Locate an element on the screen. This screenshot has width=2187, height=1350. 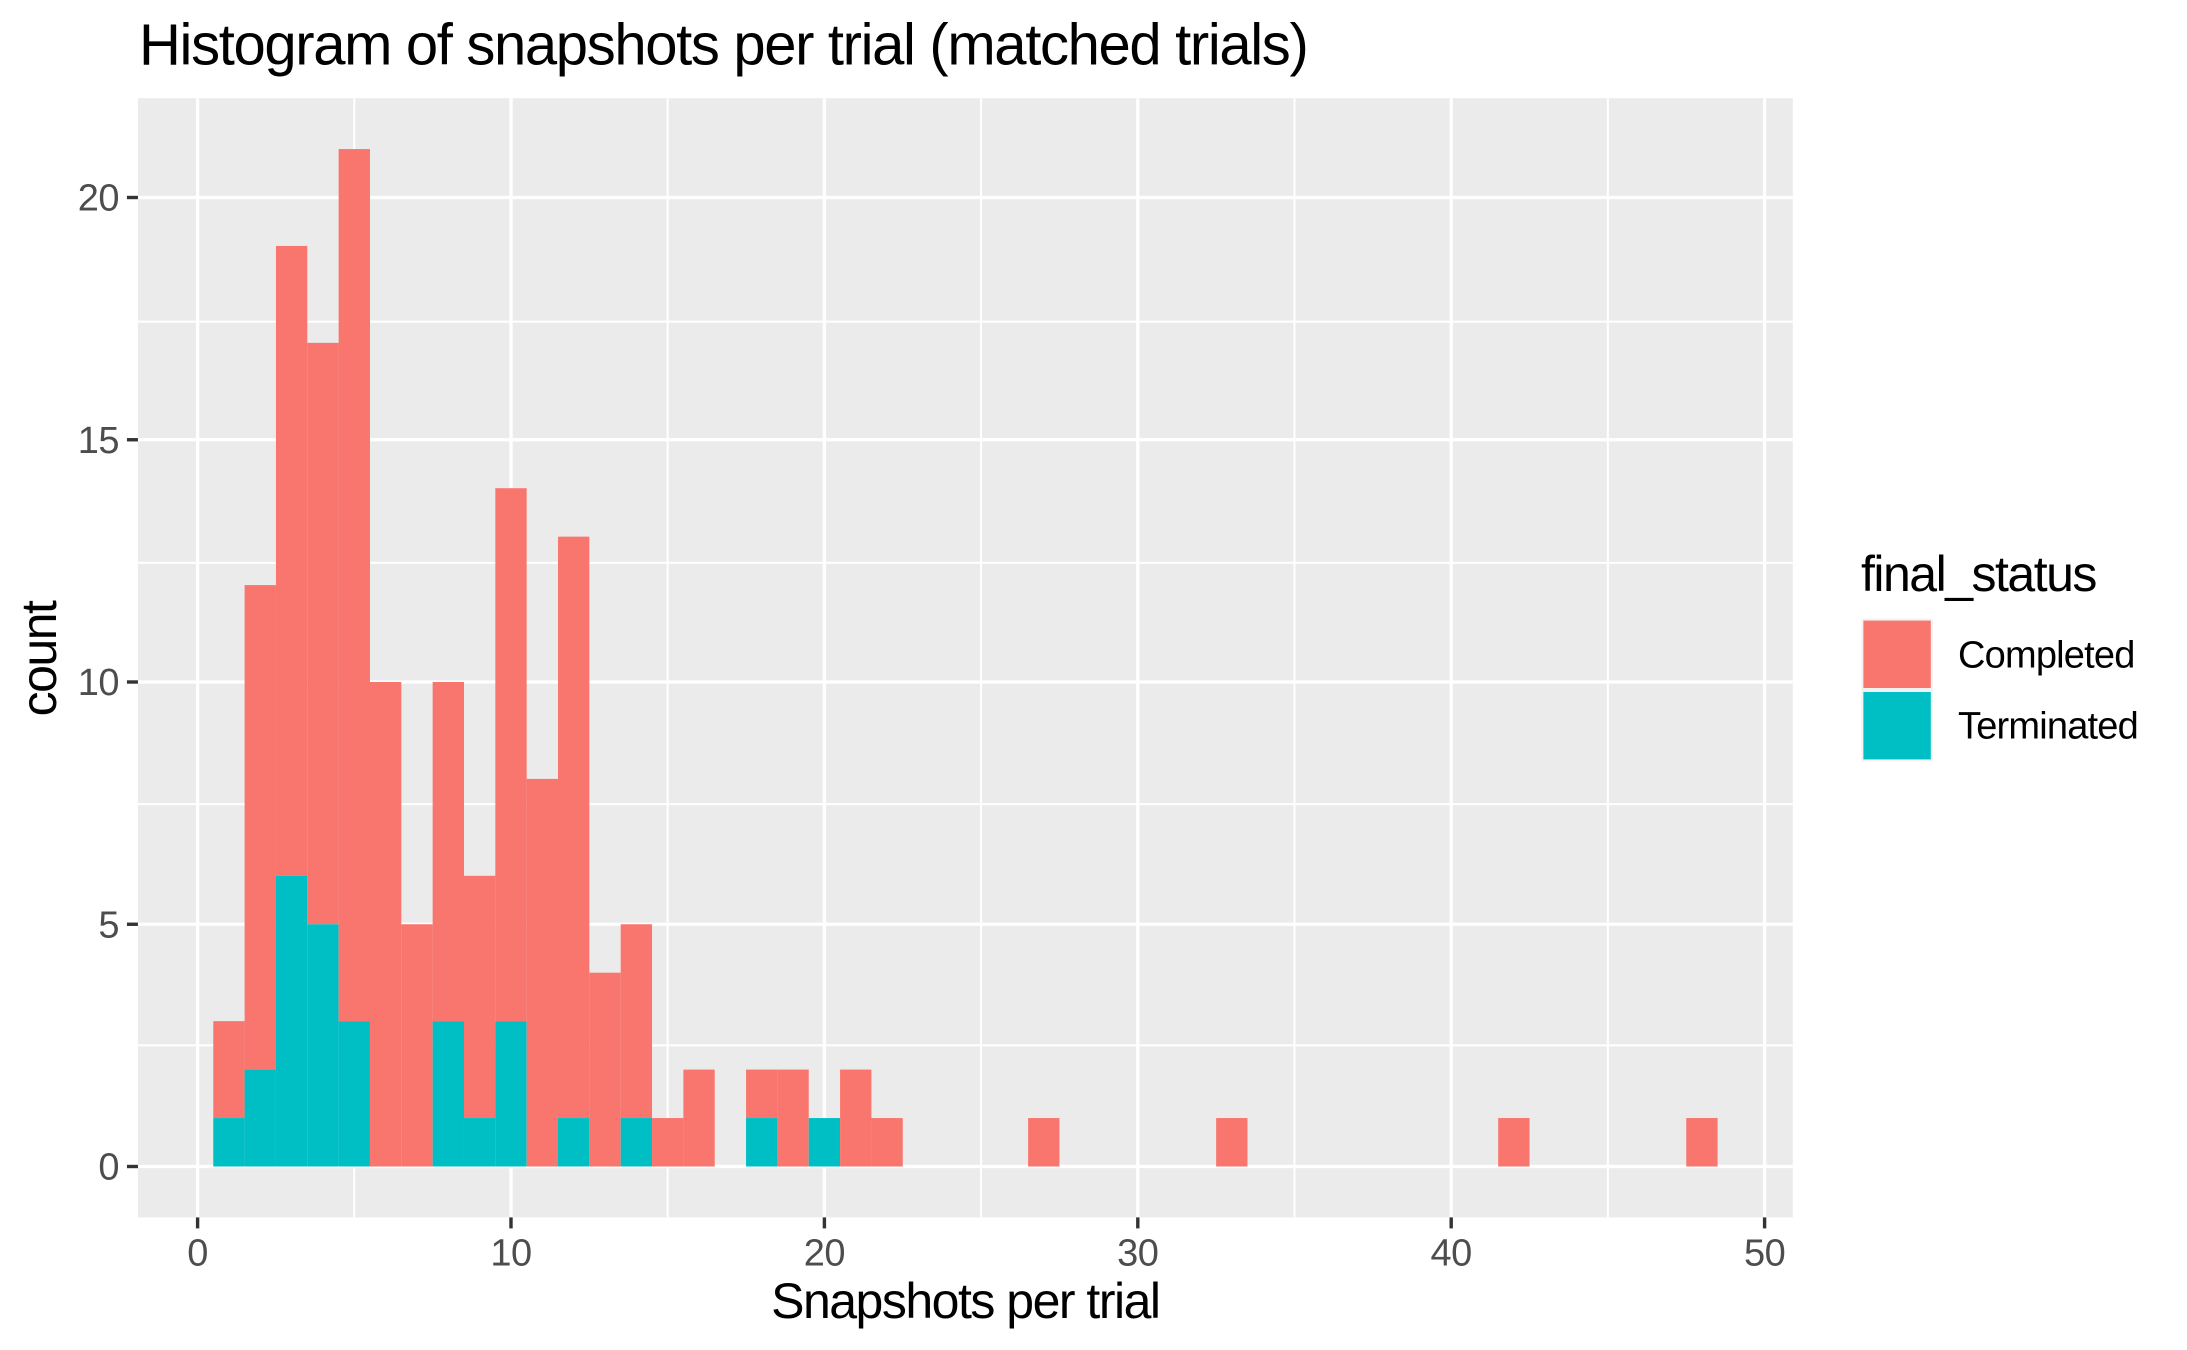
svg-text: Terminated is located at coordinates (2048, 727).